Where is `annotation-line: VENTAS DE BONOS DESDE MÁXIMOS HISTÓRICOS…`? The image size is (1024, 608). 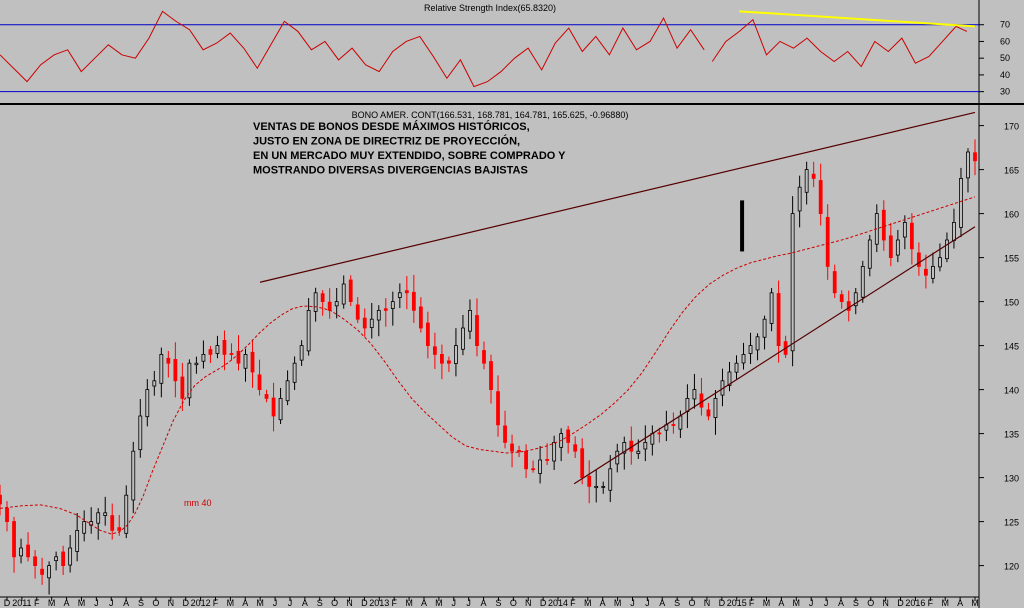 annotation-line: VENTAS DE BONOS DESDE MÁXIMOS HISTÓRICOS… is located at coordinates (391, 126).